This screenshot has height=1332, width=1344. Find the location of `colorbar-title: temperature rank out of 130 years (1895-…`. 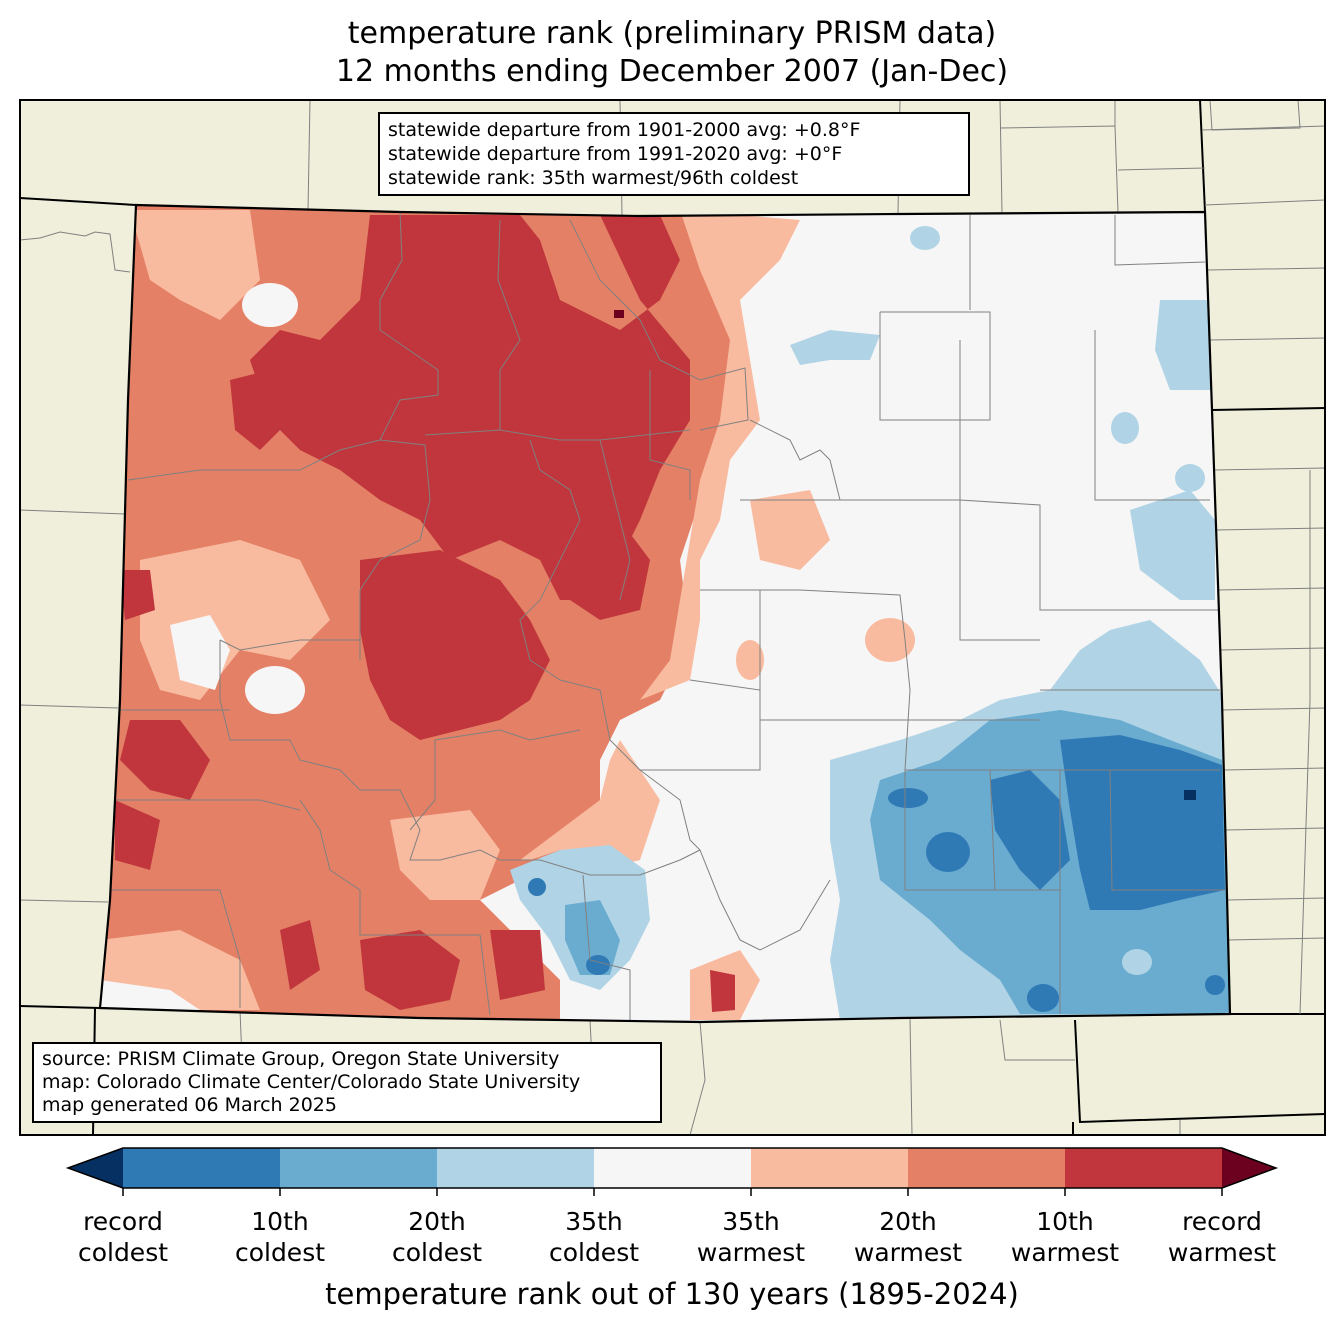

colorbar-title: temperature rank out of 130 years (1895-… is located at coordinates (672, 1294).